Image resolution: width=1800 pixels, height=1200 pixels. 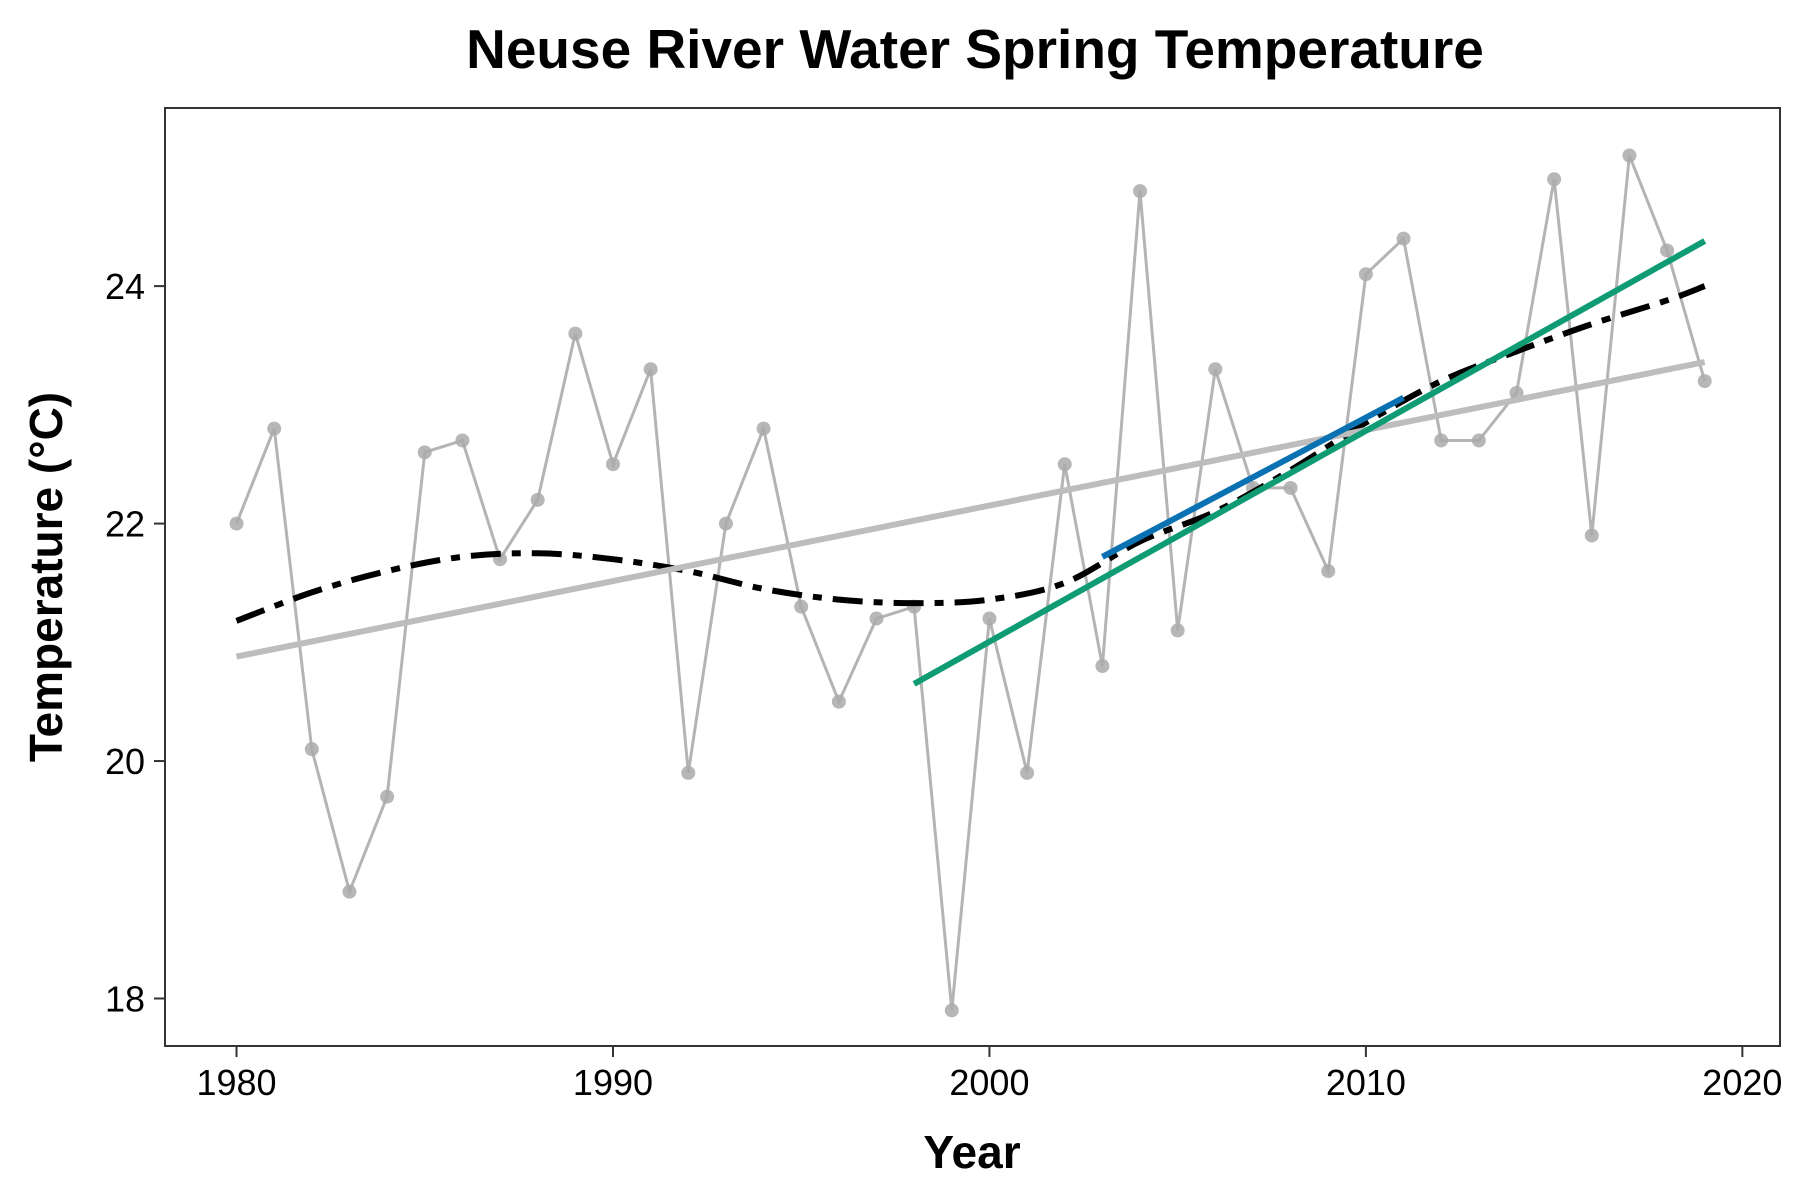 What do you see at coordinates (1252, 477) in the screenshot?
I see `segment-trend-line` at bounding box center [1252, 477].